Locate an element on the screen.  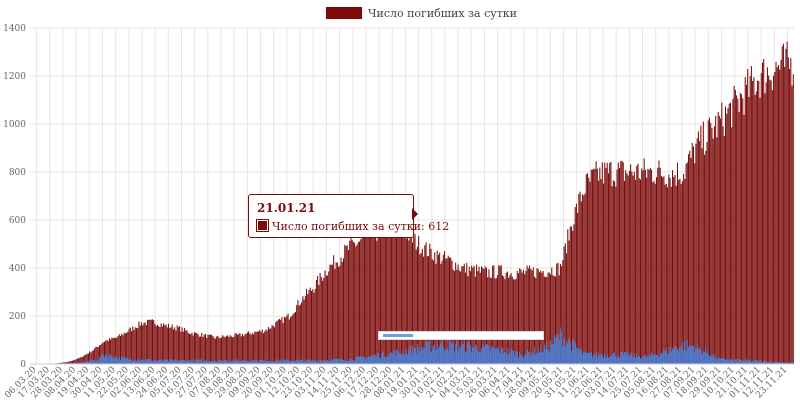
y-tick-label: 1200 is located at coordinates (14, 77).